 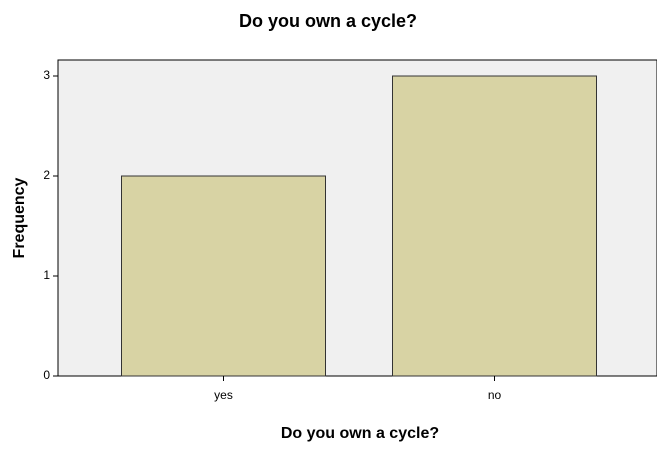 I want to click on y-tick-label: 3, so click(x=46, y=75).